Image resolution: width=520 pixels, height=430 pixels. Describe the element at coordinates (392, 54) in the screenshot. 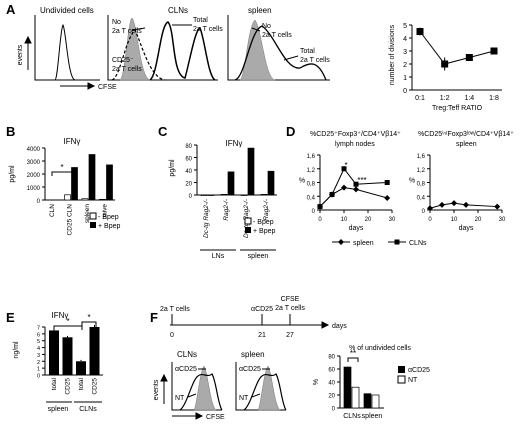

I see `a-line-ylabel: number of divisions` at that location.